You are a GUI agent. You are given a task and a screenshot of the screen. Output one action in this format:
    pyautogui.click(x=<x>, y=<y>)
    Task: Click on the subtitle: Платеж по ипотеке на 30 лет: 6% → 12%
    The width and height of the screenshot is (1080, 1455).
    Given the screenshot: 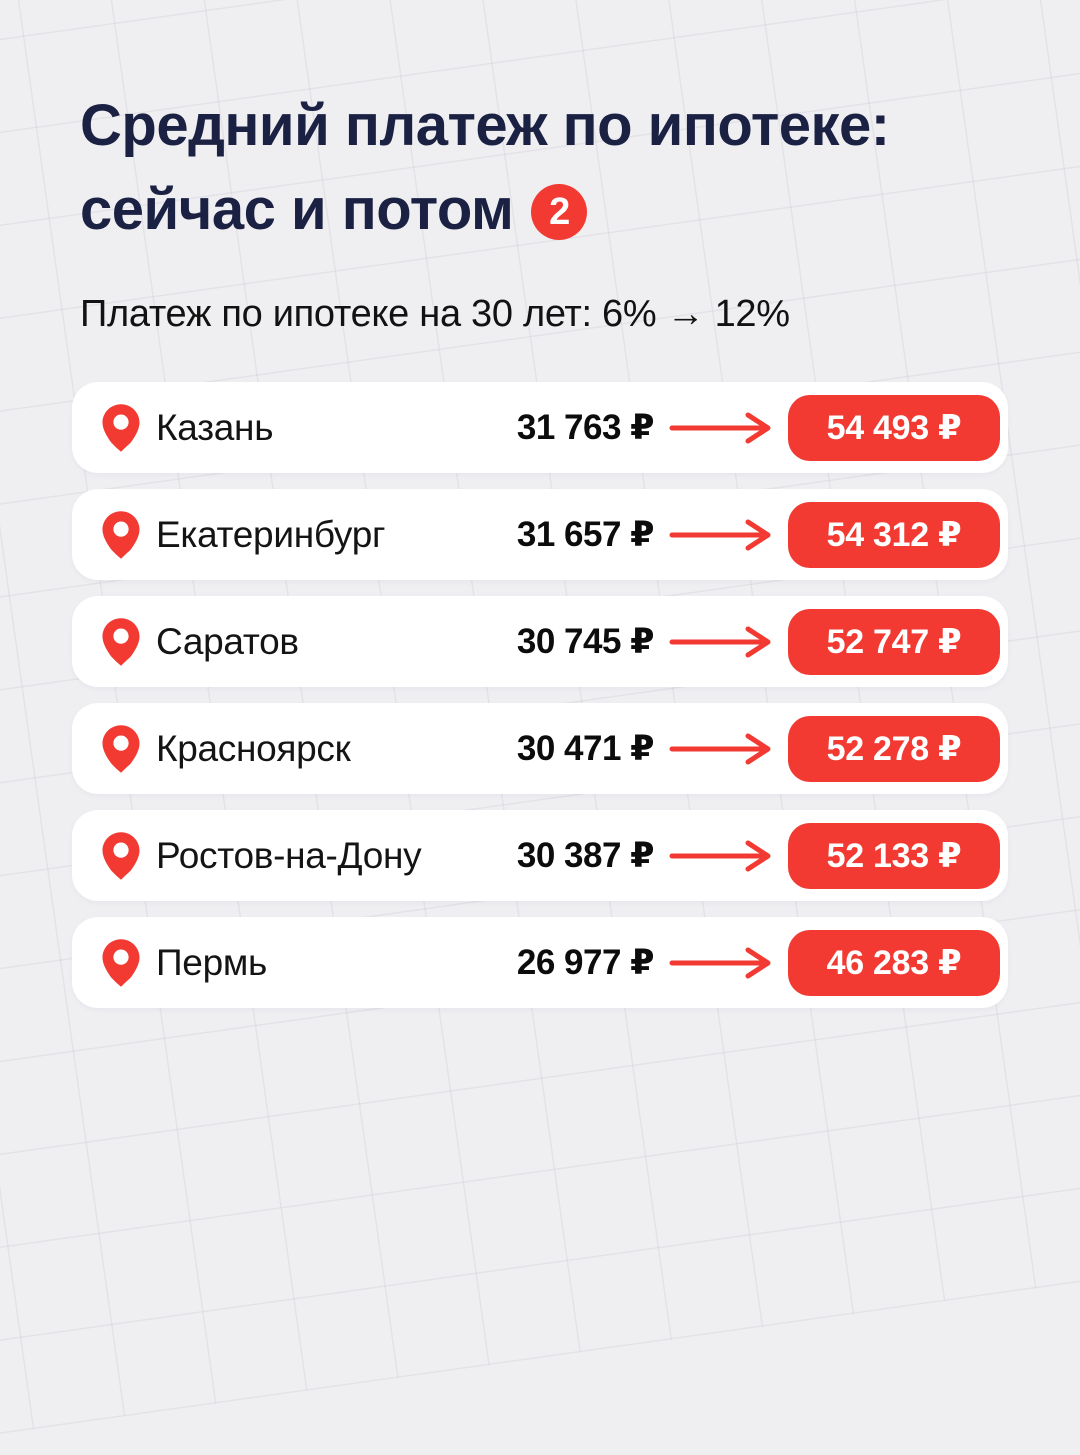 What is the action you would take?
    pyautogui.click(x=435, y=314)
    